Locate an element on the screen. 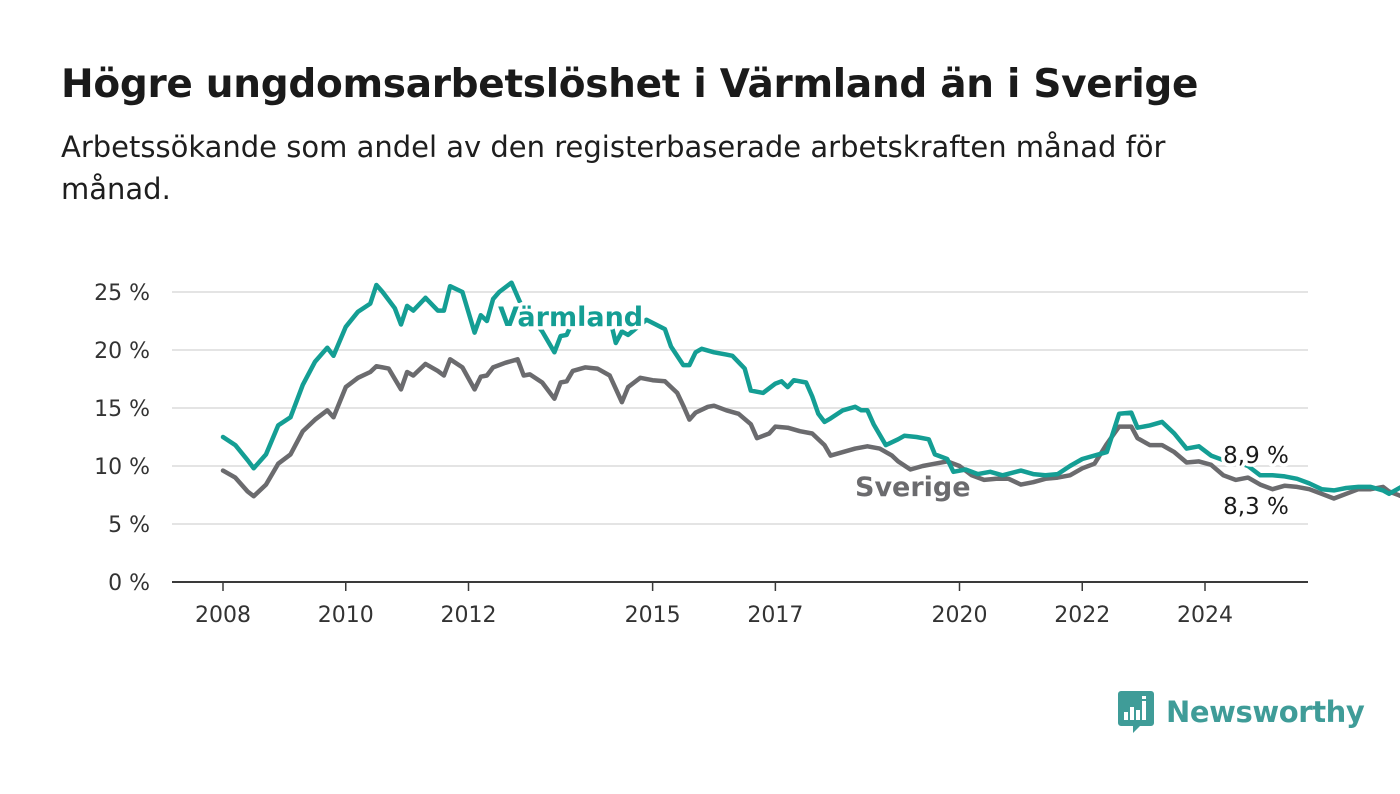 This screenshot has height=794, width=1400. x-axis: 2008 2010 2012 2015 2017 2020 2022 2024 is located at coordinates (714, 605).